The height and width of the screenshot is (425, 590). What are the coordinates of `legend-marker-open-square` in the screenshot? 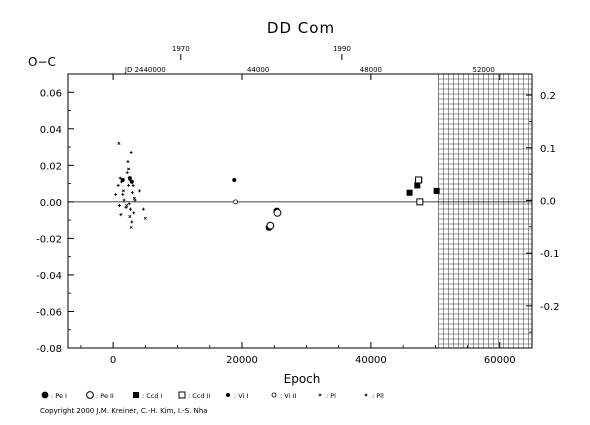 It's located at (182, 395).